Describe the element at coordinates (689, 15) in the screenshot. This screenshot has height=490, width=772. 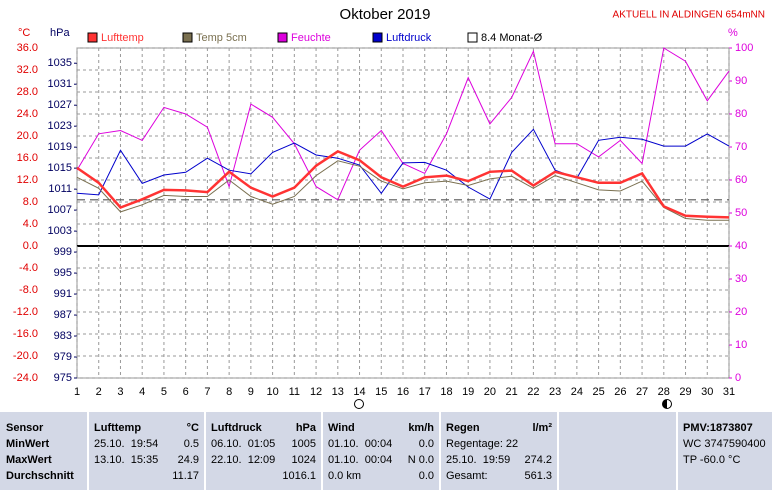
I see `station-note: AKTUELL IN ALDINGEN 654mNN` at that location.